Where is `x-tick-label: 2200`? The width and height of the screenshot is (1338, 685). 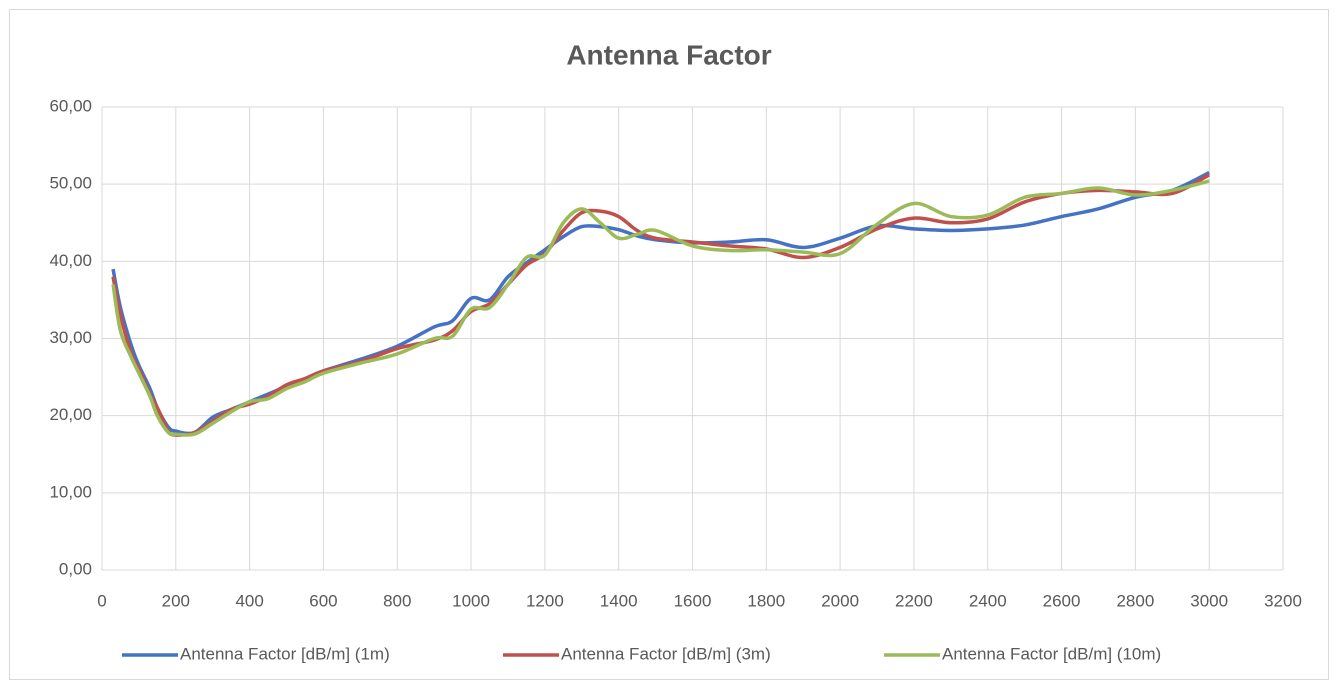 x-tick-label: 2200 is located at coordinates (914, 600).